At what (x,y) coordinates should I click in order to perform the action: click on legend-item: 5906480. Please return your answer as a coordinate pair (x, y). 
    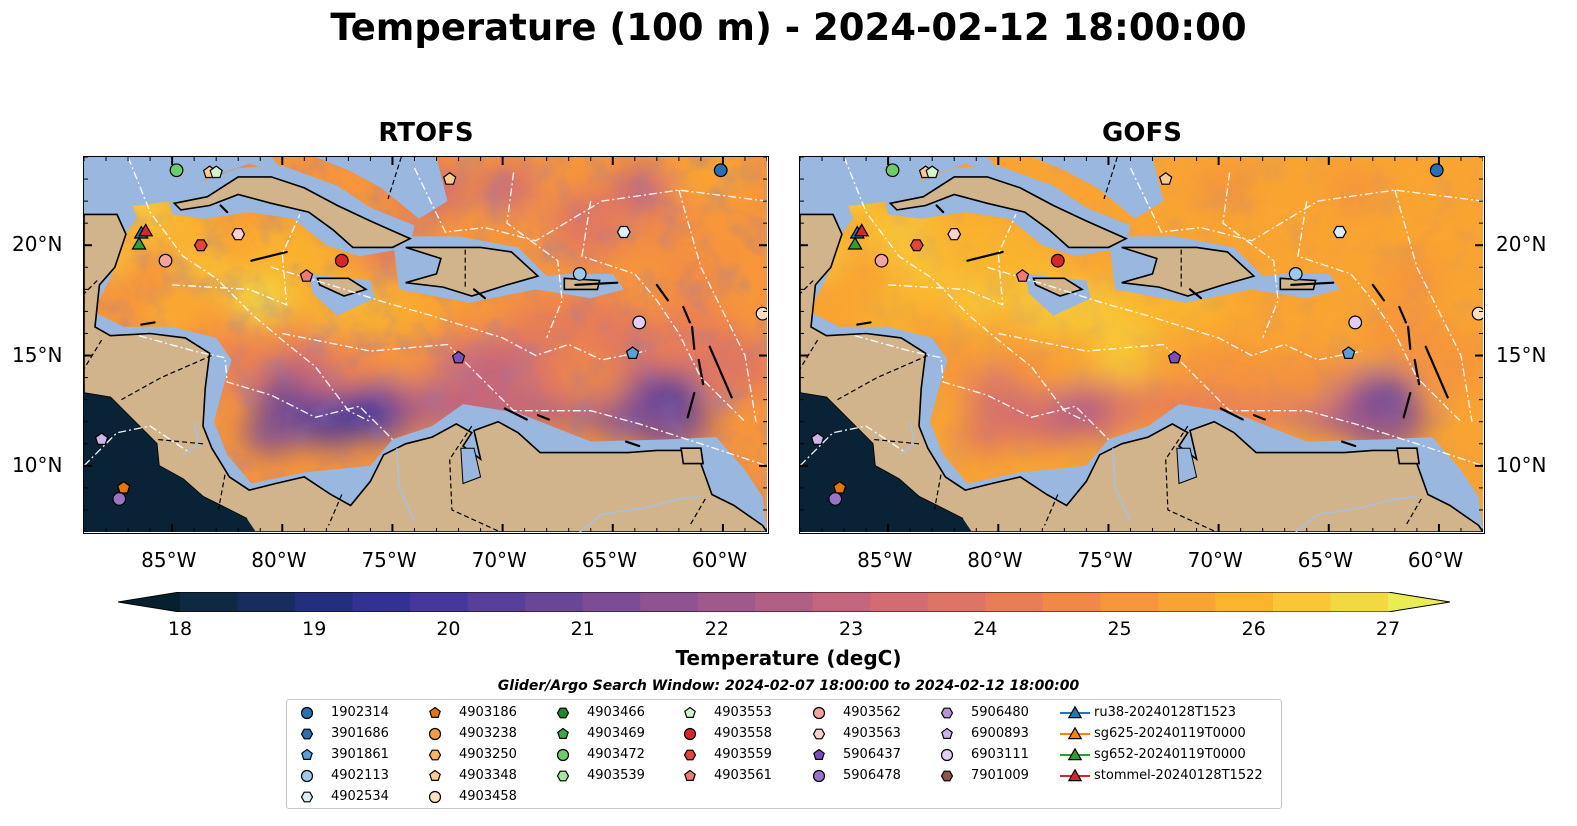
    Looking at the image, I should click on (997, 713).